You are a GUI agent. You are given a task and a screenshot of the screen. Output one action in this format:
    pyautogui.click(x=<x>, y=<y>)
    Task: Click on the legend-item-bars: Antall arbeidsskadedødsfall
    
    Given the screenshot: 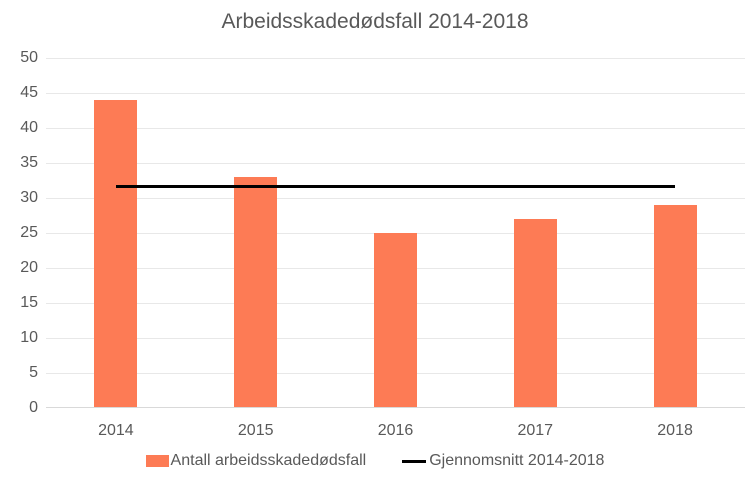 What is the action you would take?
    pyautogui.click(x=256, y=461)
    